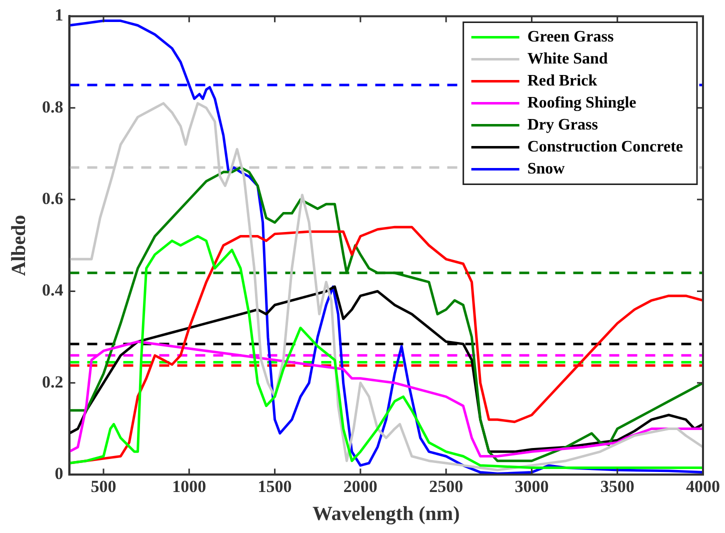 This screenshot has height=533, width=725. I want to click on legend-label: White Sand, so click(567, 59).